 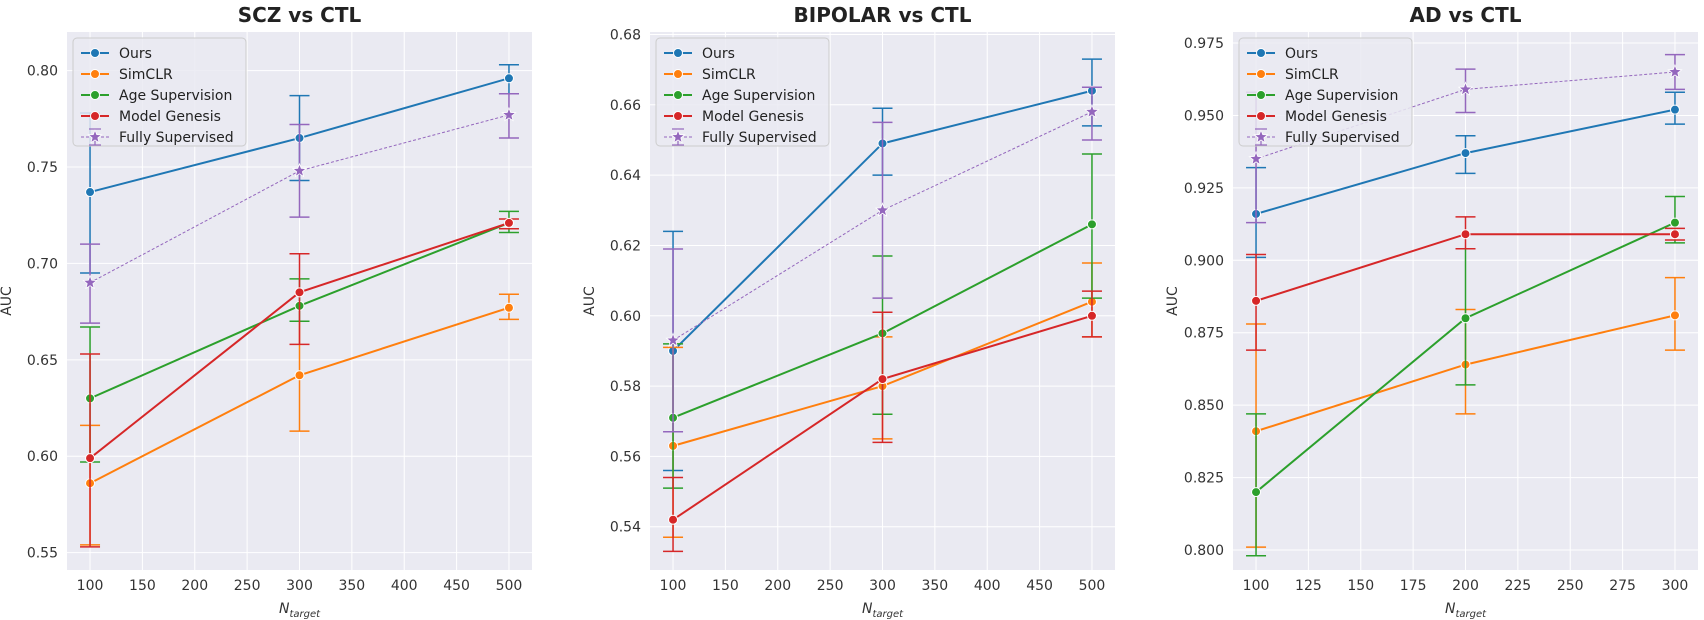 I want to click on x-tick-label: 250, so click(x=1570, y=586).